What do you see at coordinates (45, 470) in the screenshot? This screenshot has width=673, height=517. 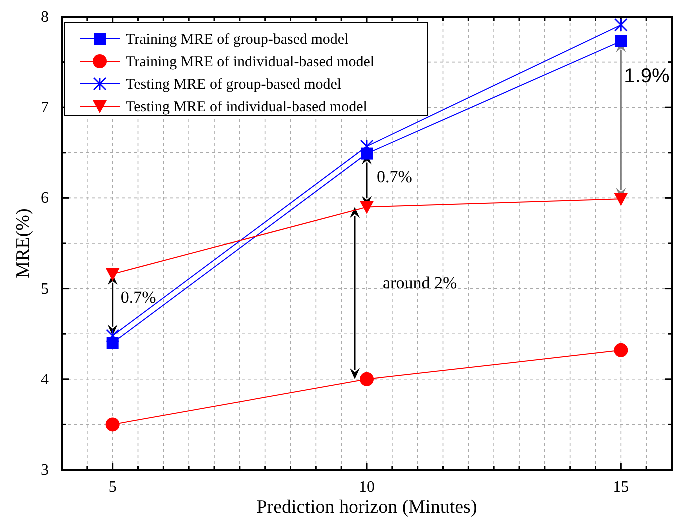 I see `y-tick-label: 3` at bounding box center [45, 470].